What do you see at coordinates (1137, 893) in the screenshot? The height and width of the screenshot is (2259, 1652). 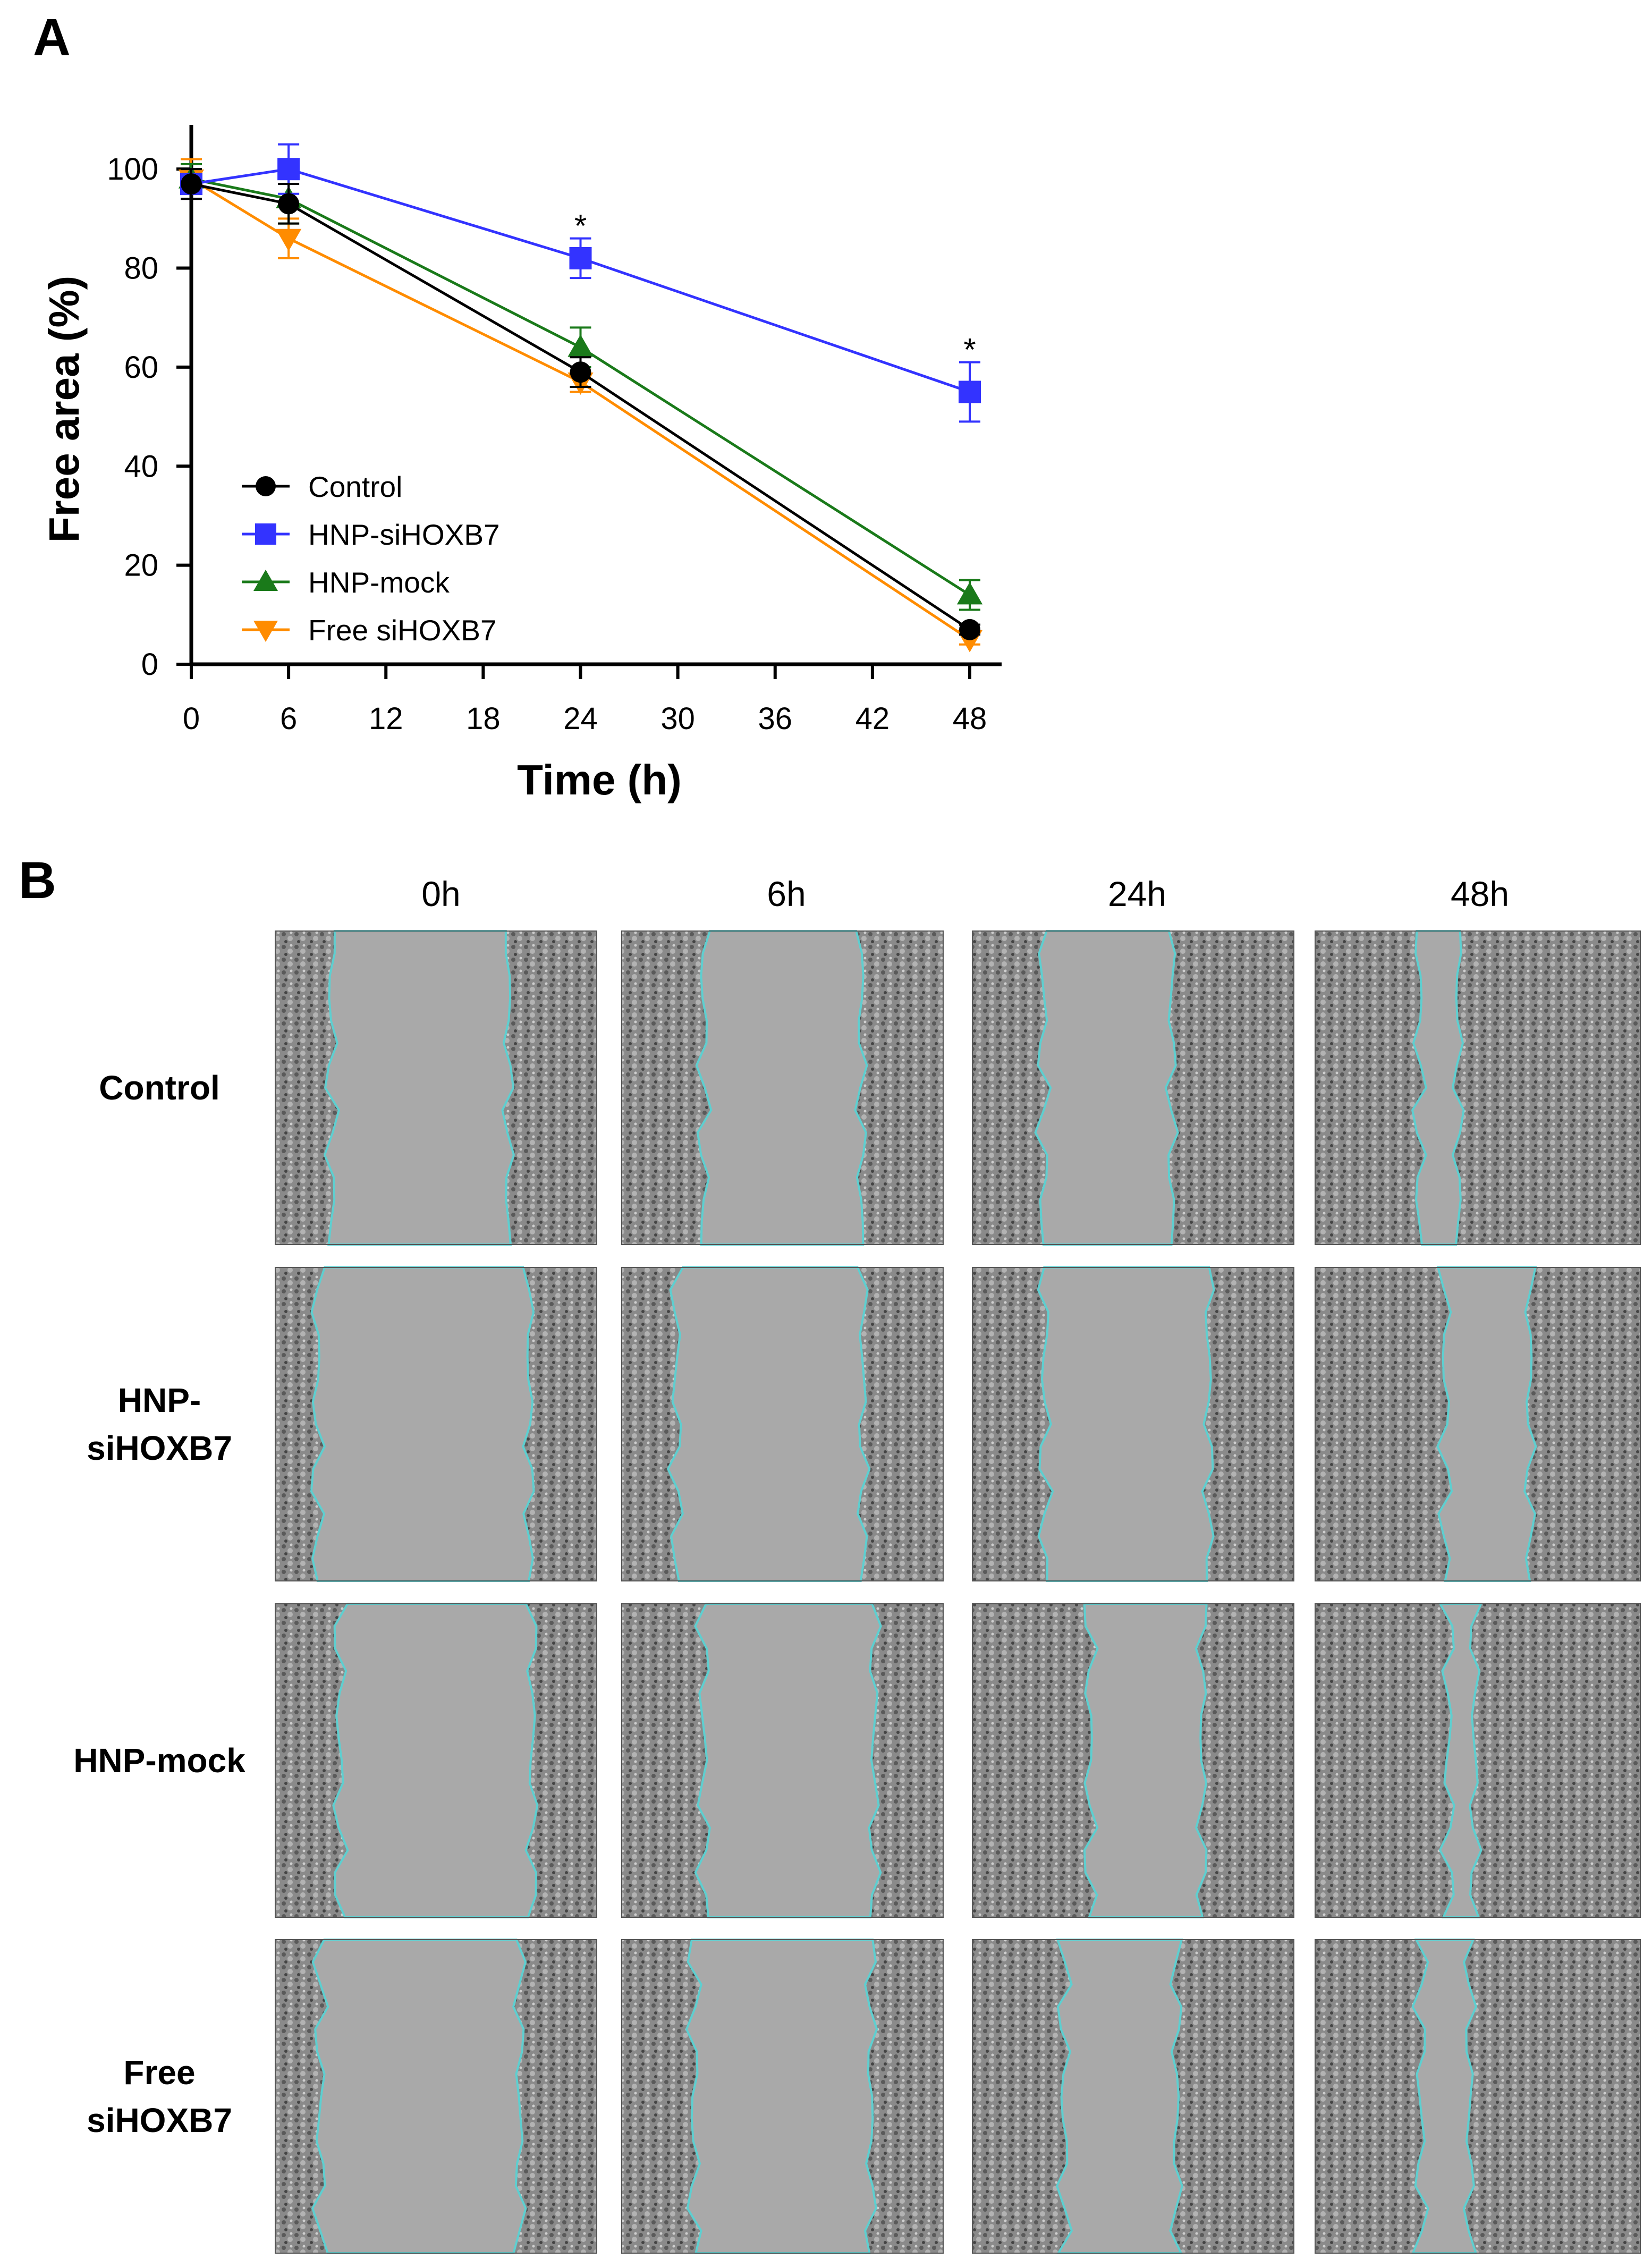 I see `column-header: 24h` at bounding box center [1137, 893].